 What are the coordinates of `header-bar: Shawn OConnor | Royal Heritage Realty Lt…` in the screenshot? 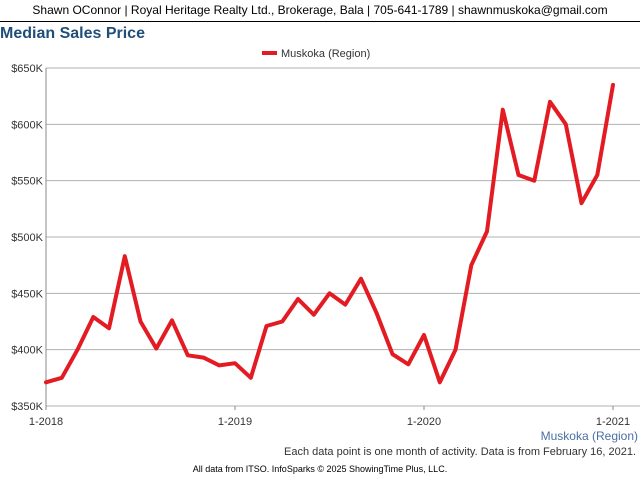 It's located at (320, 11).